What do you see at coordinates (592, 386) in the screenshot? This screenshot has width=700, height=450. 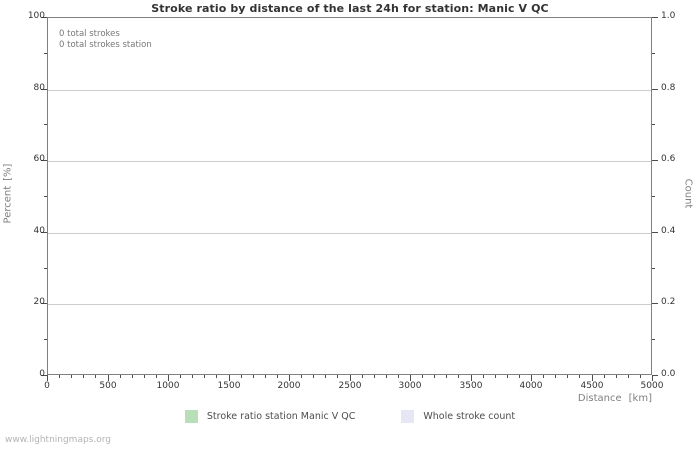 I see `x-tick-label: 4500` at bounding box center [592, 386].